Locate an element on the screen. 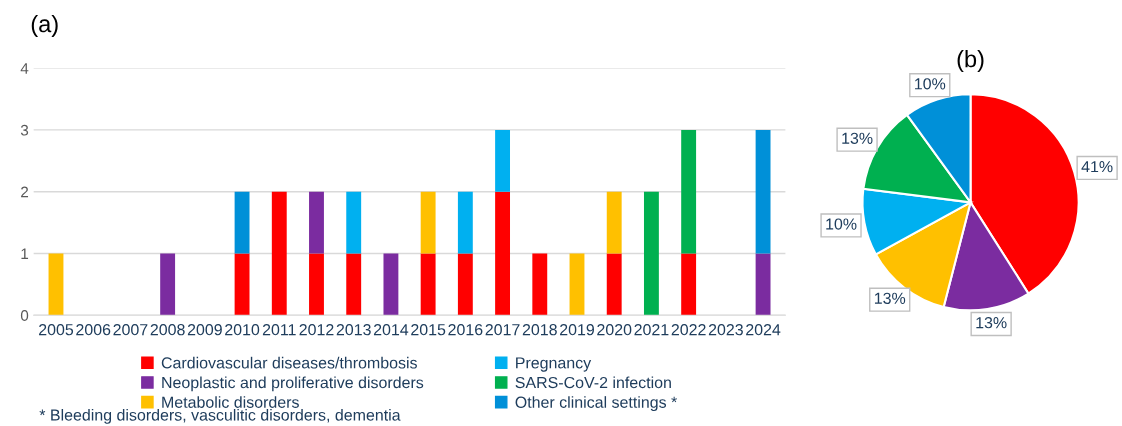  x-tick-label: 2023 is located at coordinates (725, 330).